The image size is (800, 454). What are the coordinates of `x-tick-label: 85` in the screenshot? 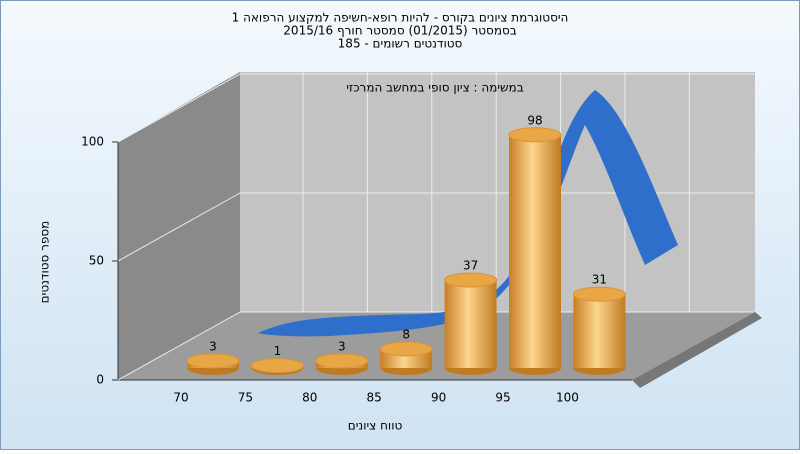 It's located at (374, 398).